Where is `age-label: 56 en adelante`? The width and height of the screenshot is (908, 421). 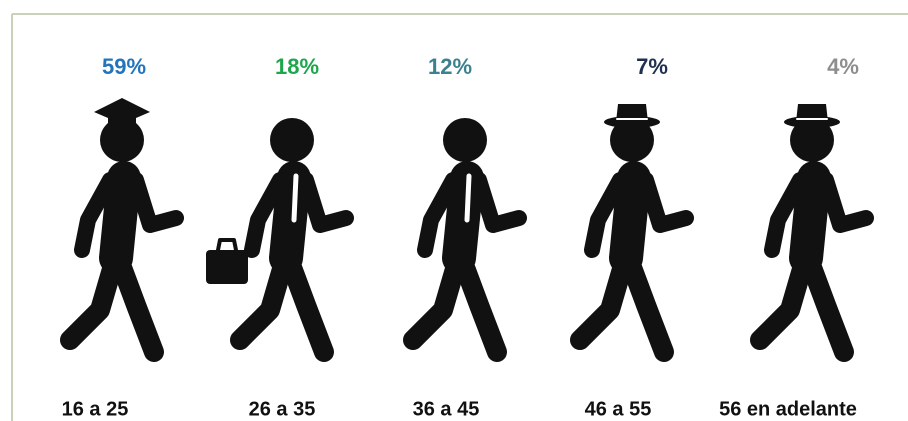 age-label: 56 en adelante is located at coordinates (788, 409).